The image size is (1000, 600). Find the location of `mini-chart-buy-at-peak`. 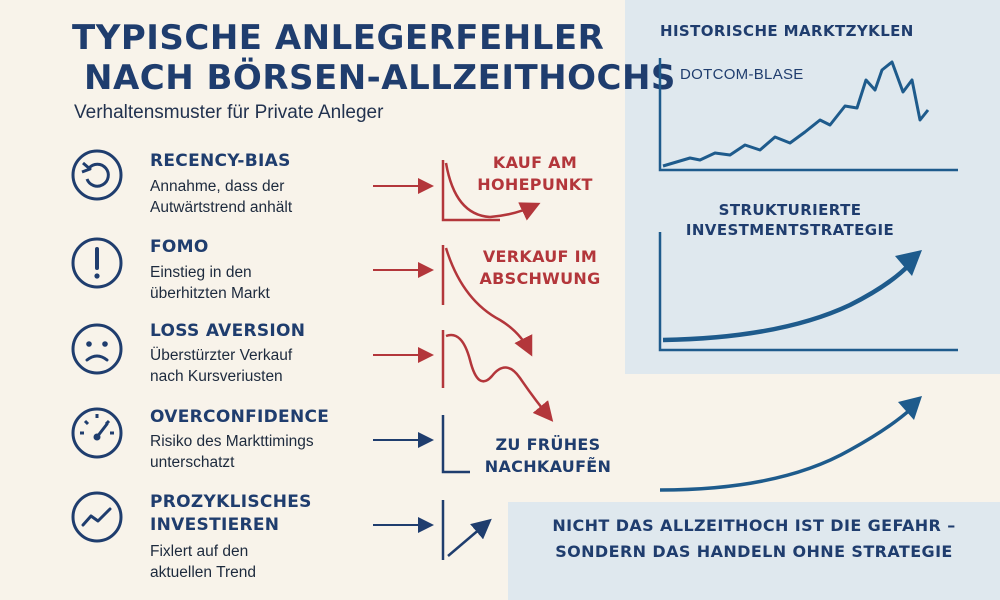

mini-chart-buy-at-peak is located at coordinates (491, 191).